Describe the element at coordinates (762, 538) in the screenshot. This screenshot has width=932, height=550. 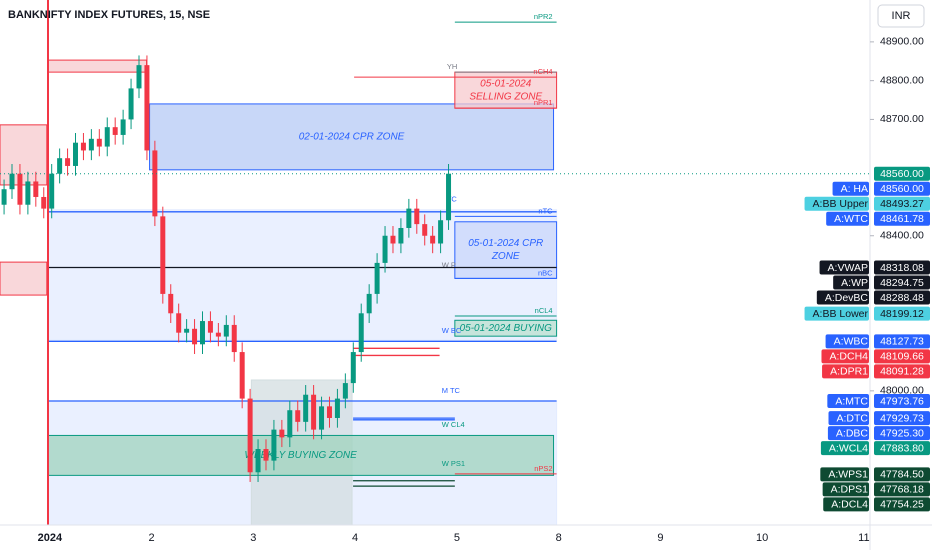
I see `x-tick-label: 10` at that location.